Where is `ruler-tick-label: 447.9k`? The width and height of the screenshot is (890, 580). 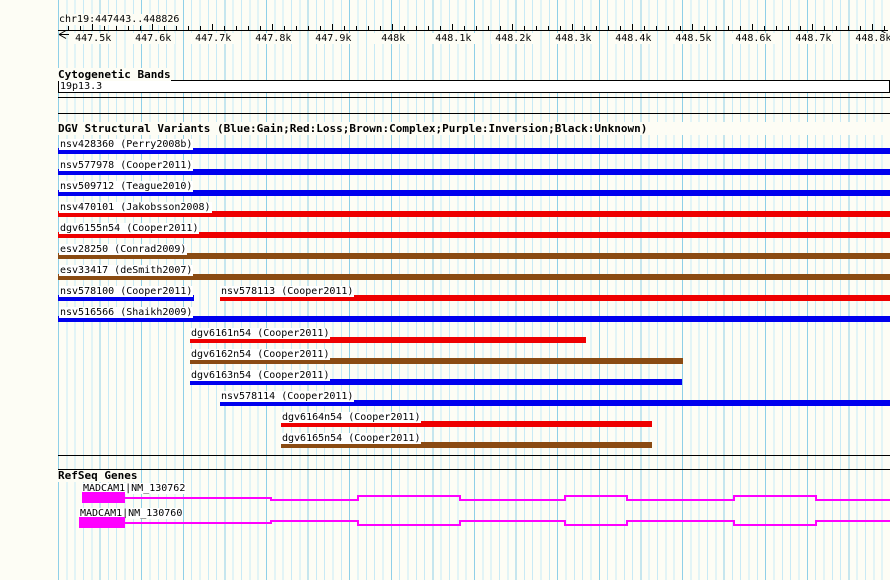 ruler-tick-label: 447.9k is located at coordinates (333, 38).